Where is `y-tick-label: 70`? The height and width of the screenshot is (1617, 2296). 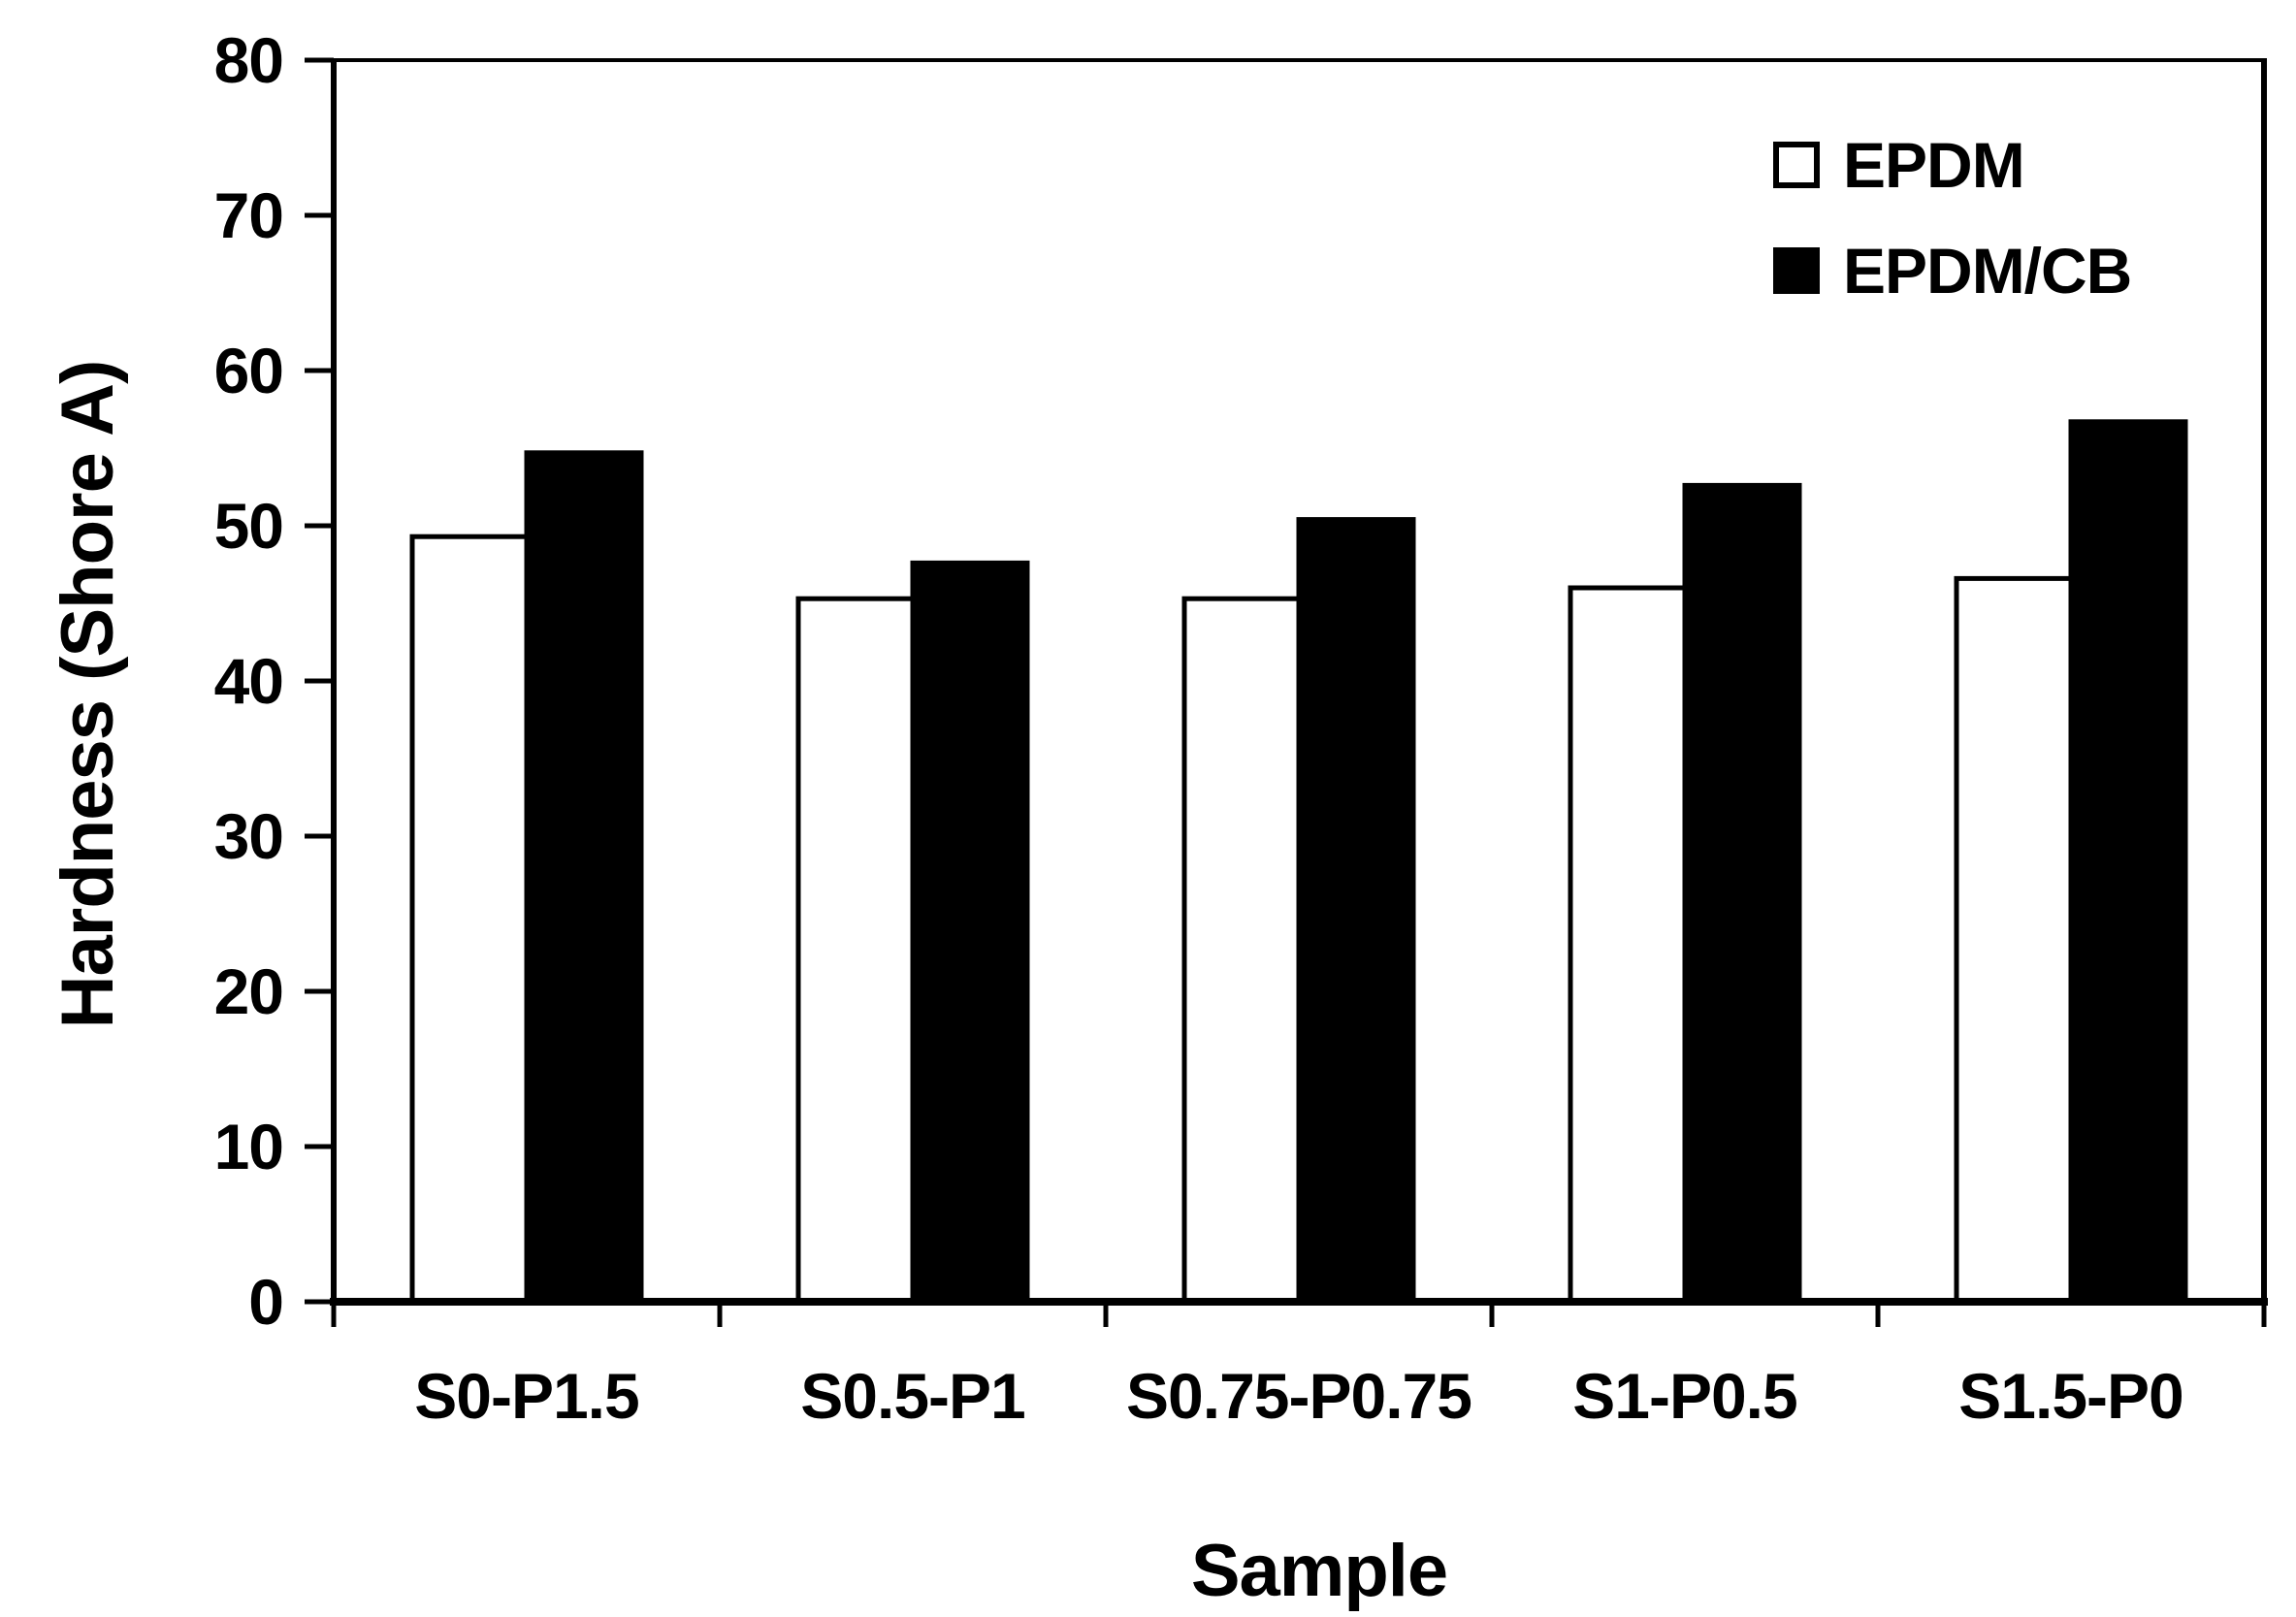
y-tick-label: 70 is located at coordinates (248, 215).